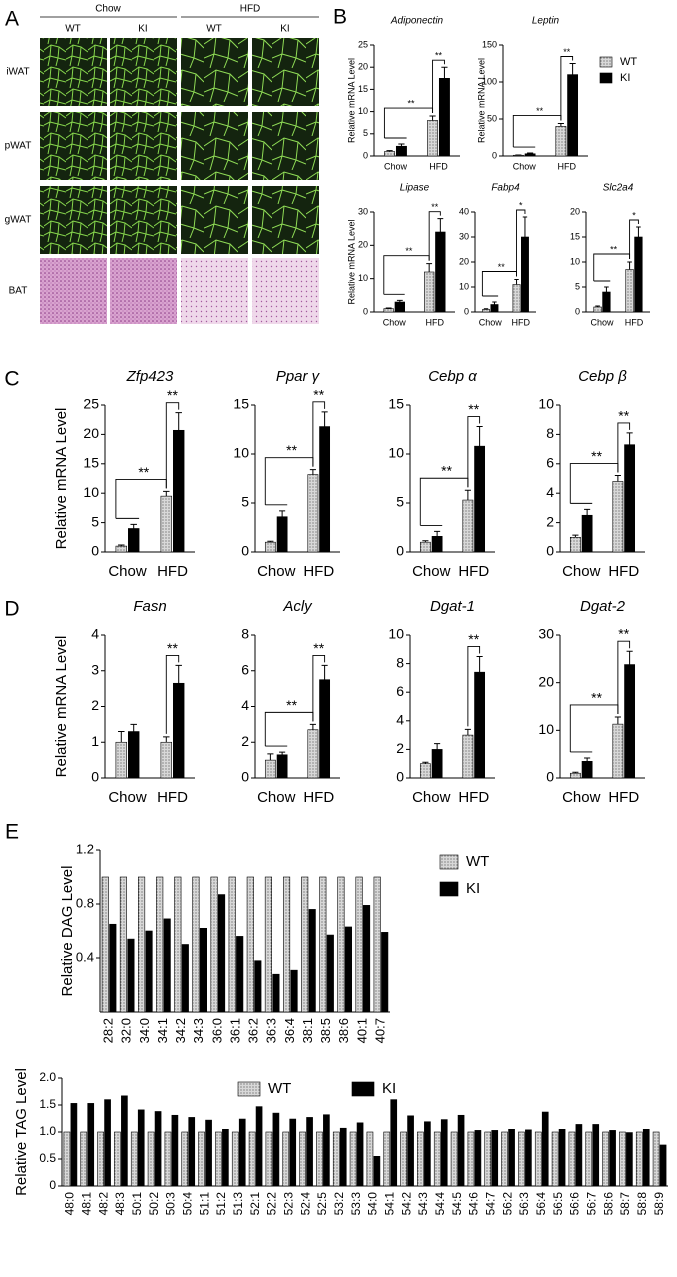 This screenshot has width=677, height=1277. I want to click on x-tick-label: 51:3, so click(238, 1204).